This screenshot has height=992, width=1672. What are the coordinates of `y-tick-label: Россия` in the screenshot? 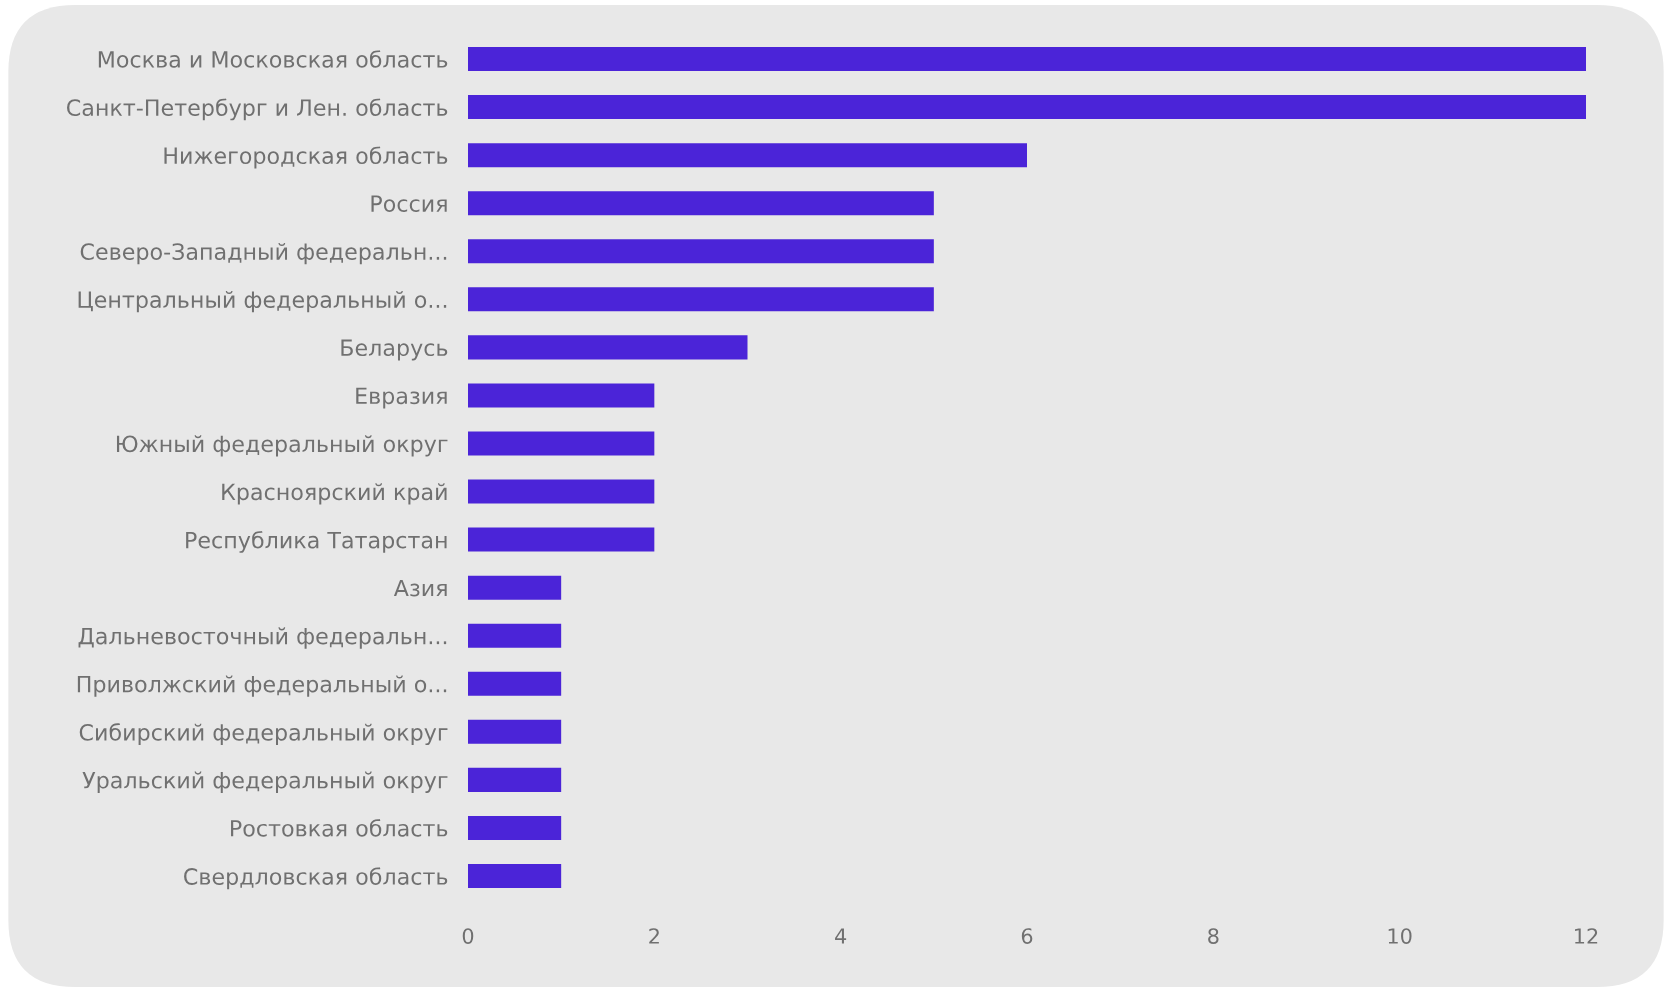 It's located at (409, 203).